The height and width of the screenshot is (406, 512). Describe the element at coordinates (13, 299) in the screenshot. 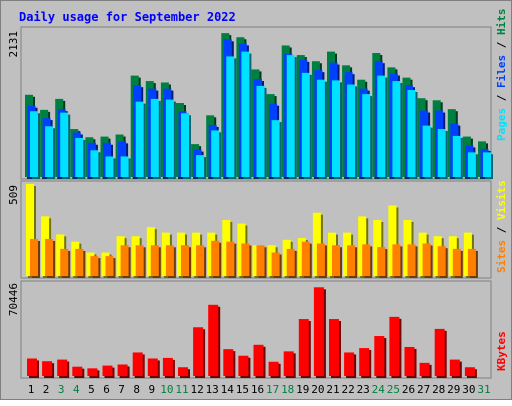

I see `kbytes-ymax-label: 70446` at that location.